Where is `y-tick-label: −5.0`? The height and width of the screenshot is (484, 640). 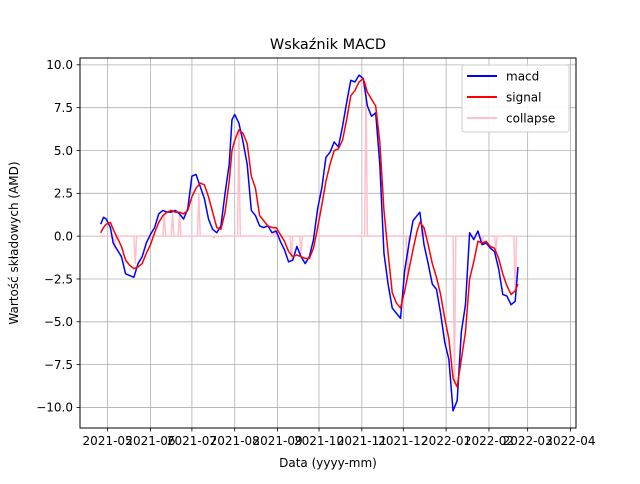 y-tick-label: −5.0 is located at coordinates (58, 322).